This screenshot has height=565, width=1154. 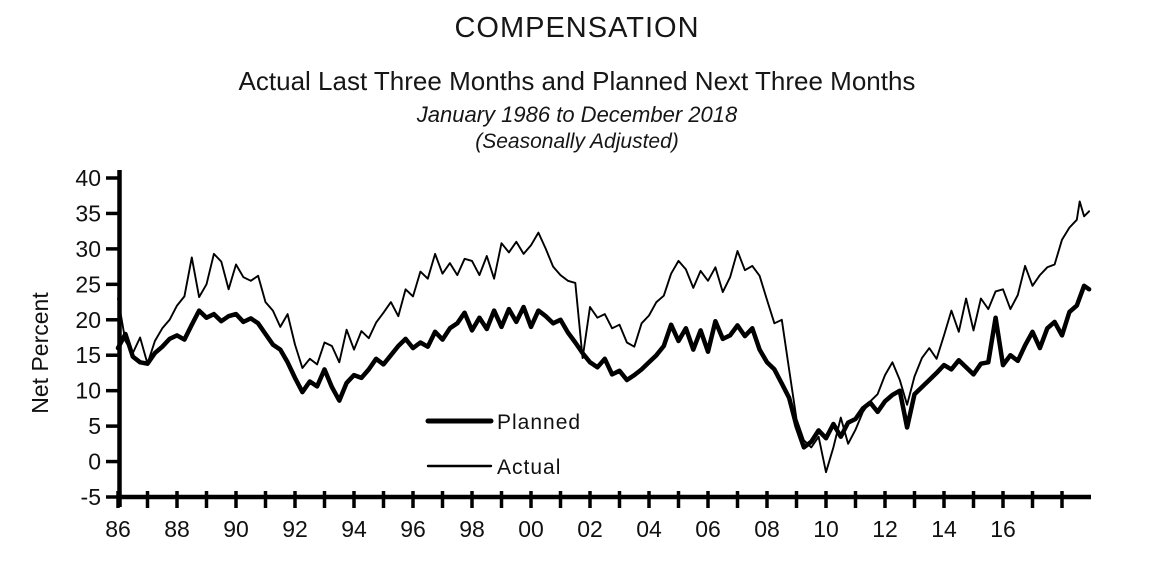 What do you see at coordinates (88, 213) in the screenshot?
I see `y-tick-label: 35` at bounding box center [88, 213].